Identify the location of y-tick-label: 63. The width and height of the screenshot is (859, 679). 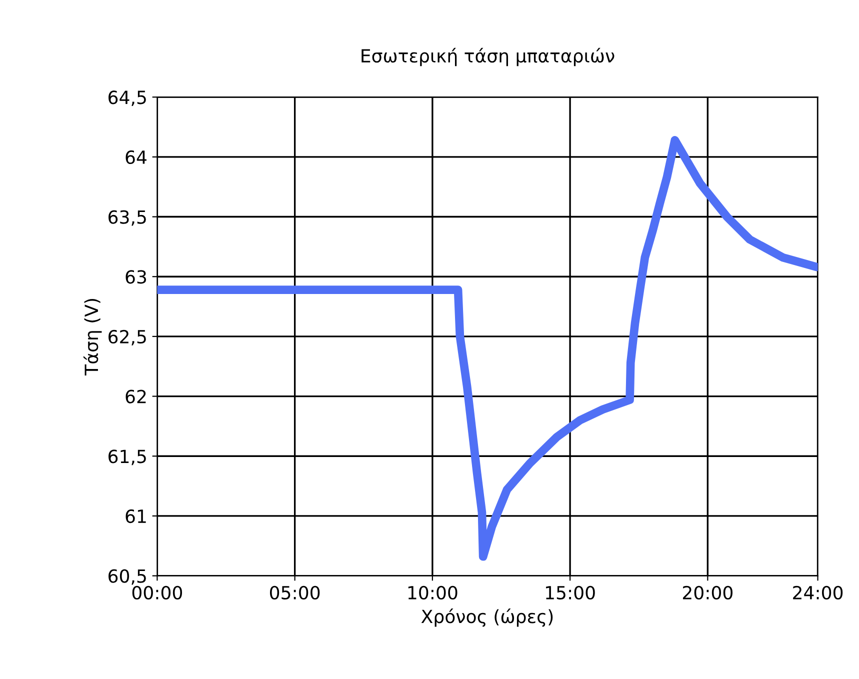
(136, 277).